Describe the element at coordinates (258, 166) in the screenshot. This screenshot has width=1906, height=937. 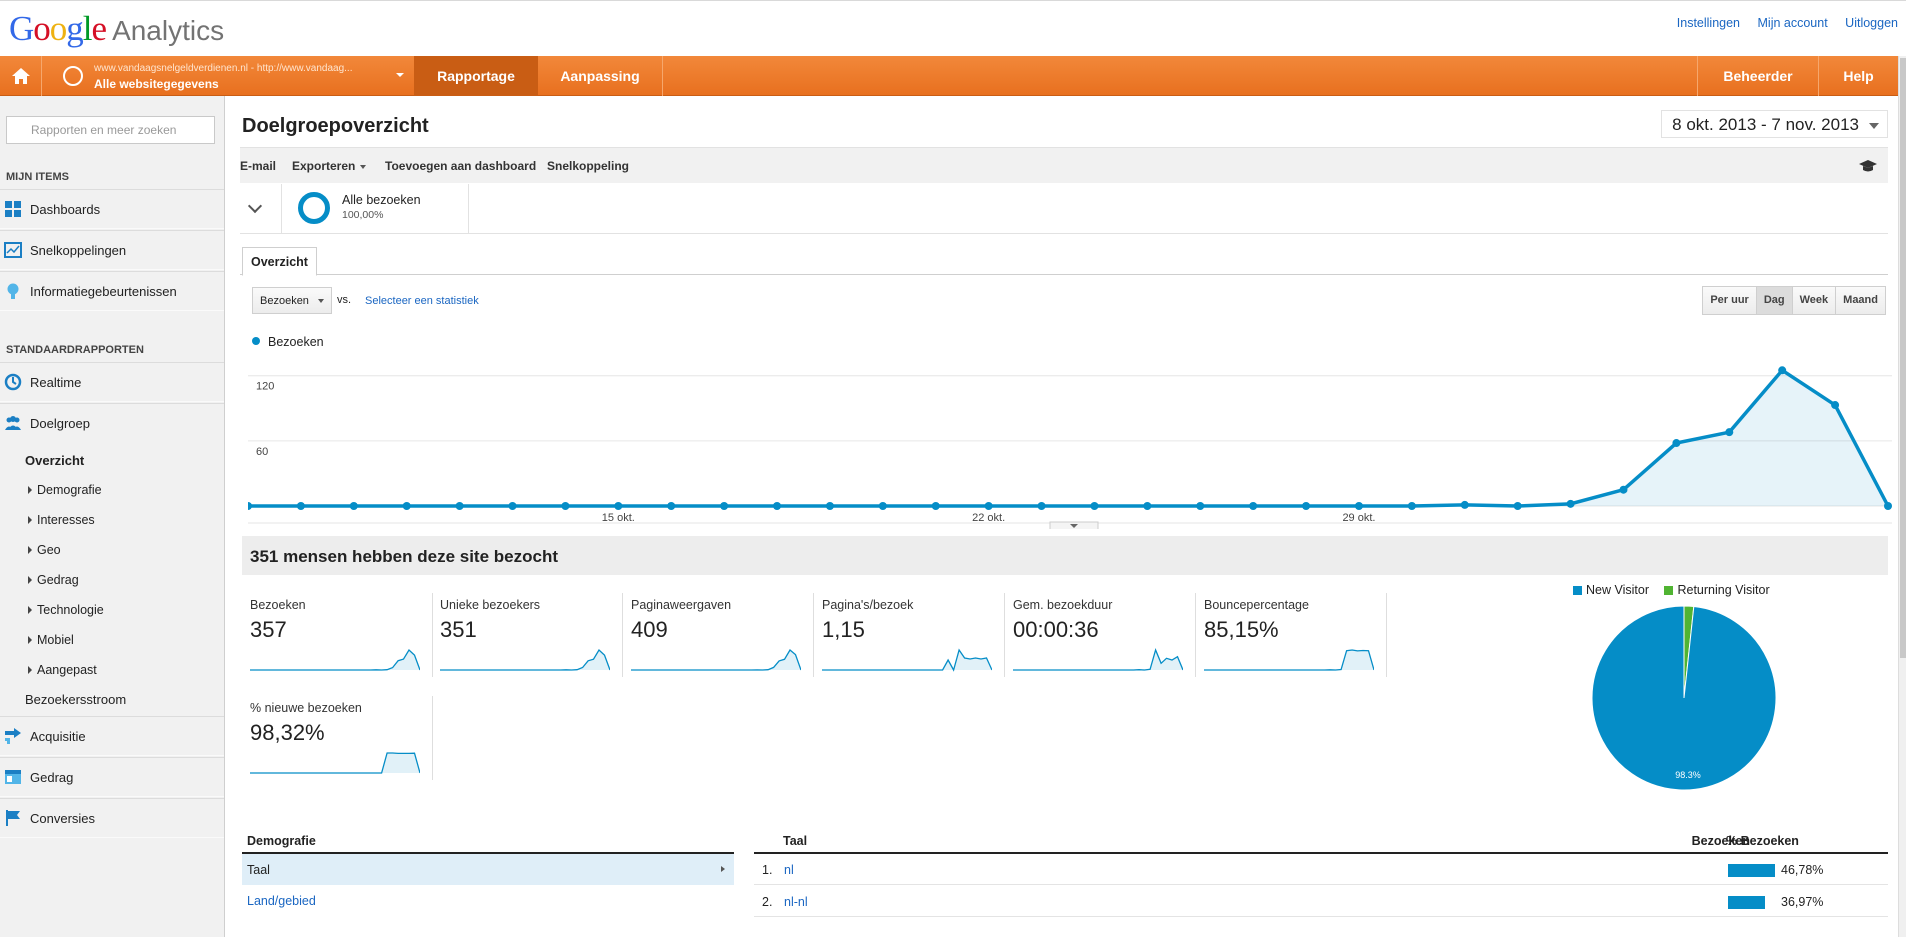
I see `email-button: E-mail` at that location.